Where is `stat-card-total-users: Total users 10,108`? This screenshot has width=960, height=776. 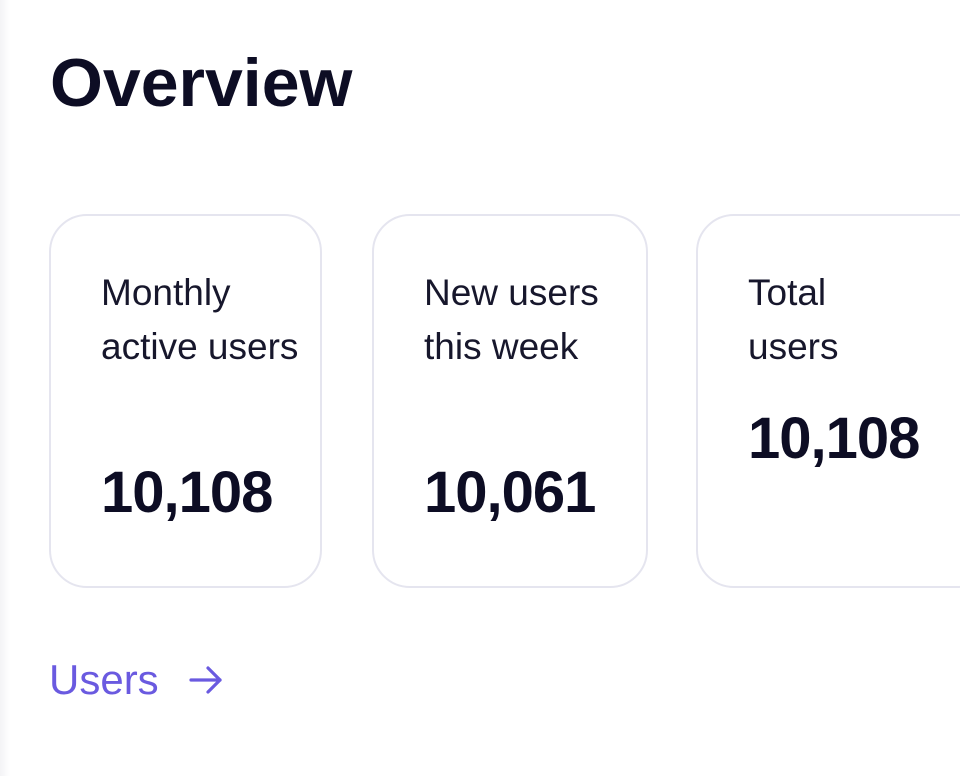
stat-card-total-users: Total users 10,108 is located at coordinates (828, 401).